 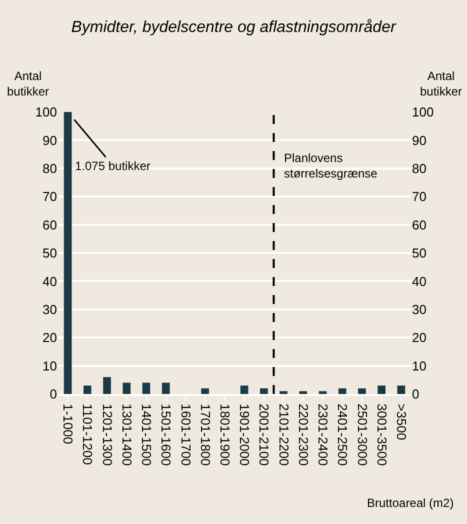 What do you see at coordinates (284, 435) in the screenshot?
I see `x-tick-label: 2101-2200` at bounding box center [284, 435].